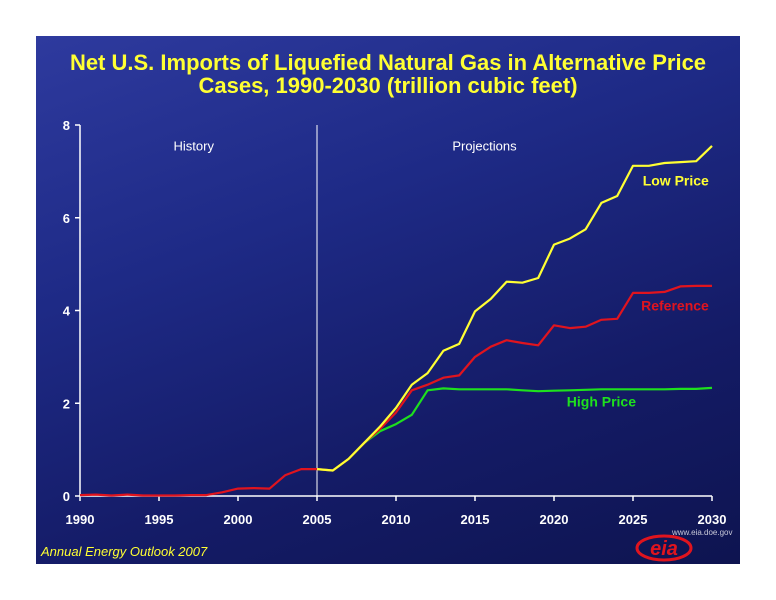 The width and height of the screenshot is (776, 600). I want to click on x-tick-label: 2005, so click(317, 519).